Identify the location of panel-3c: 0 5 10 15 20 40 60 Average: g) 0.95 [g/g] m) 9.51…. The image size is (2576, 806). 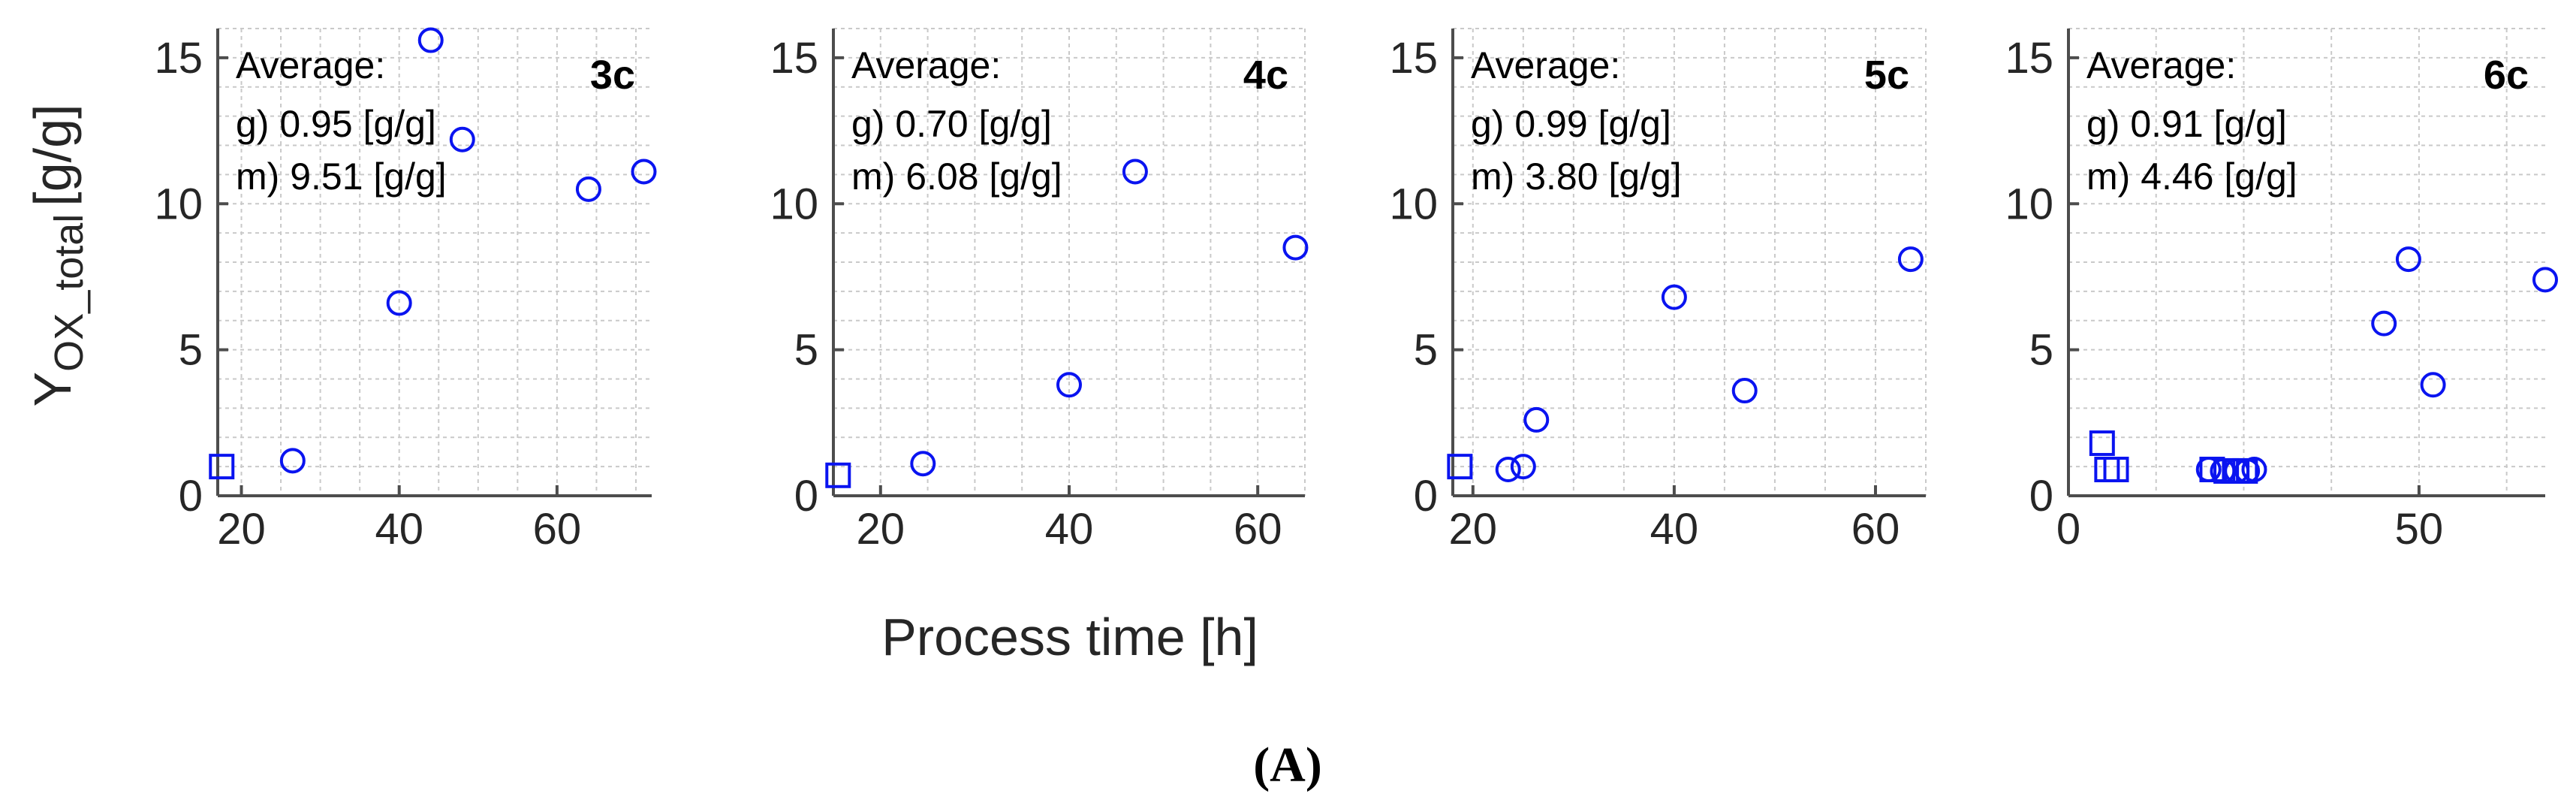
(405, 290).